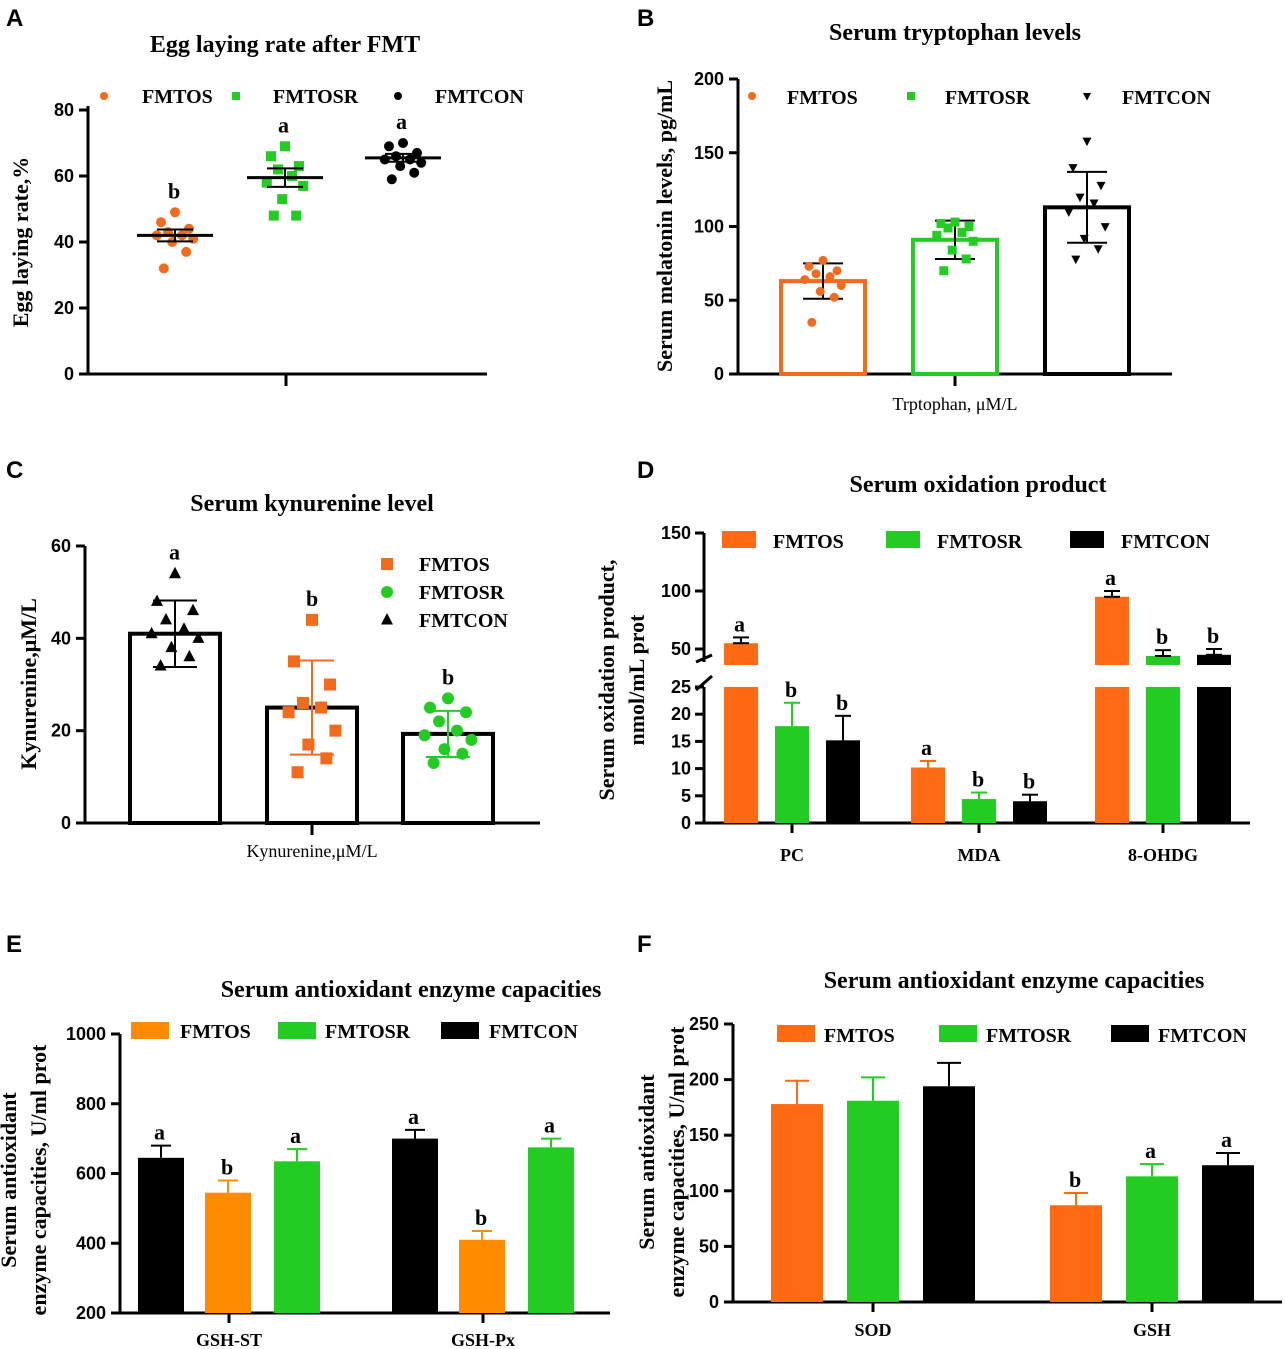 This screenshot has width=1285, height=1349. What do you see at coordinates (20, 242) in the screenshot?
I see `y-axis-label-a: Egg laying rate,%` at bounding box center [20, 242].